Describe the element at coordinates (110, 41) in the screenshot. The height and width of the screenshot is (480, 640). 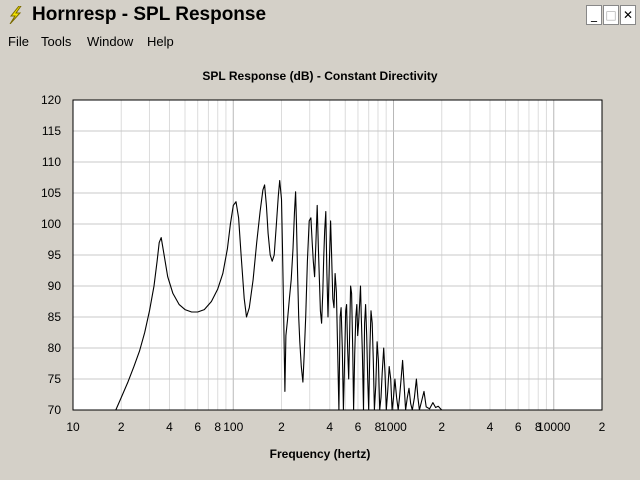
I see `menu-window: Window` at that location.